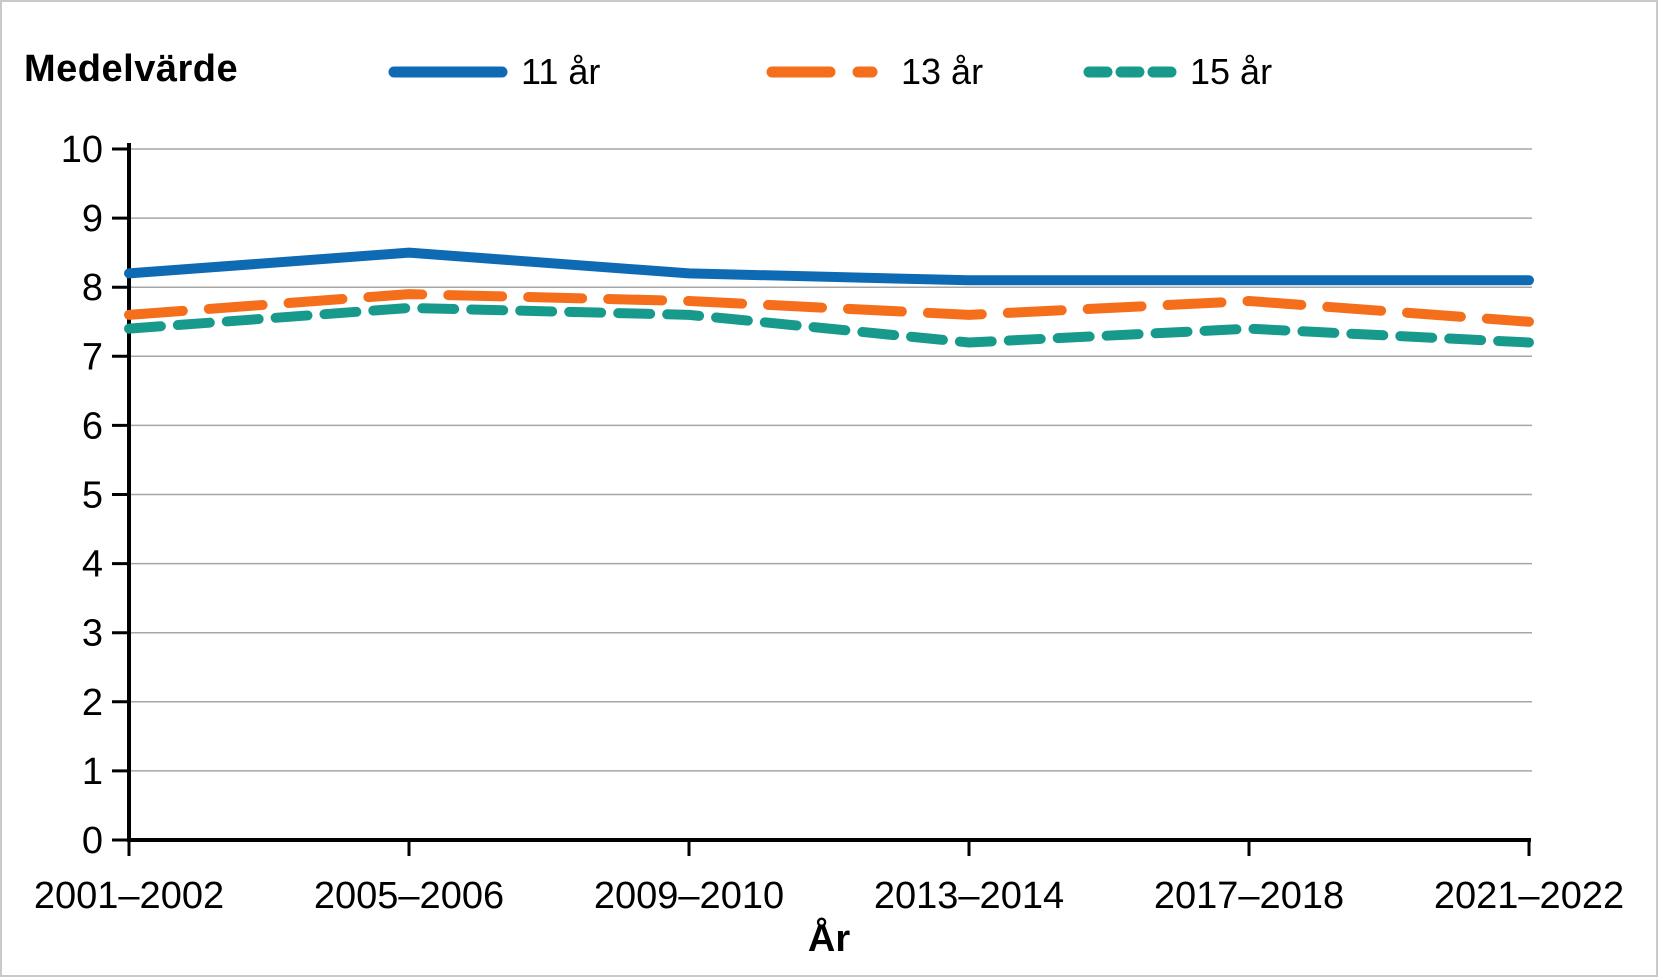  What do you see at coordinates (82, 150) in the screenshot?
I see `y-tick-label: 10` at bounding box center [82, 150].